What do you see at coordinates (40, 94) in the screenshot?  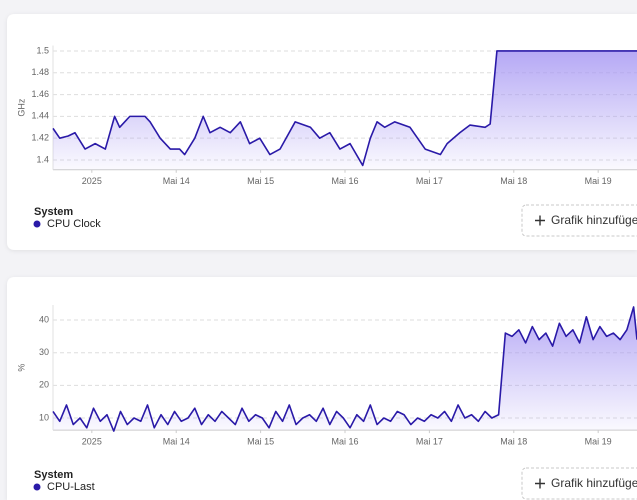 I see `y-tick-label: 1.46` at bounding box center [40, 94].